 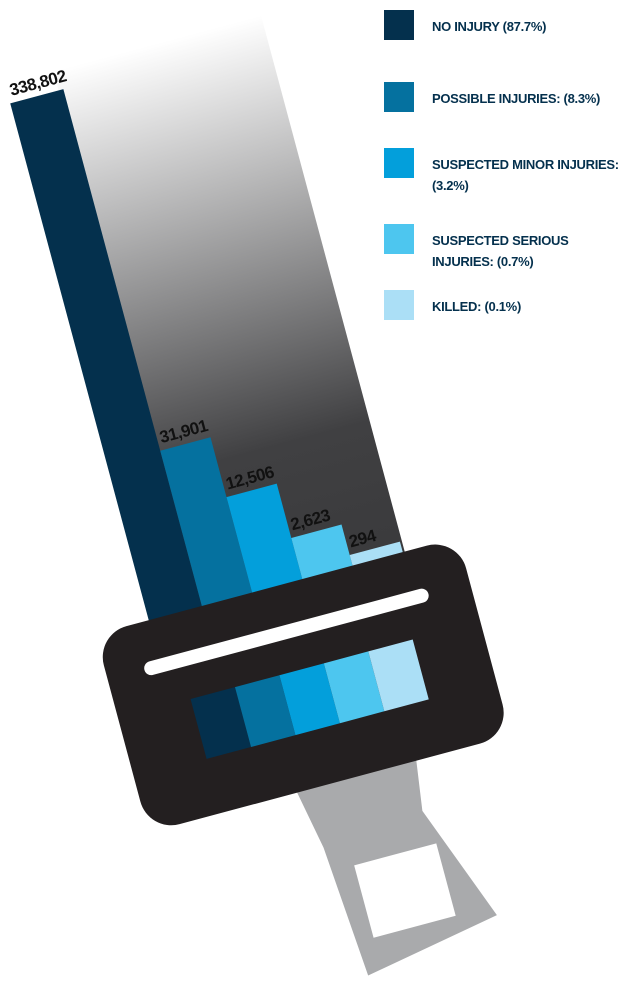 What do you see at coordinates (392, 858) in the screenshot?
I see `buckle-tongue` at bounding box center [392, 858].